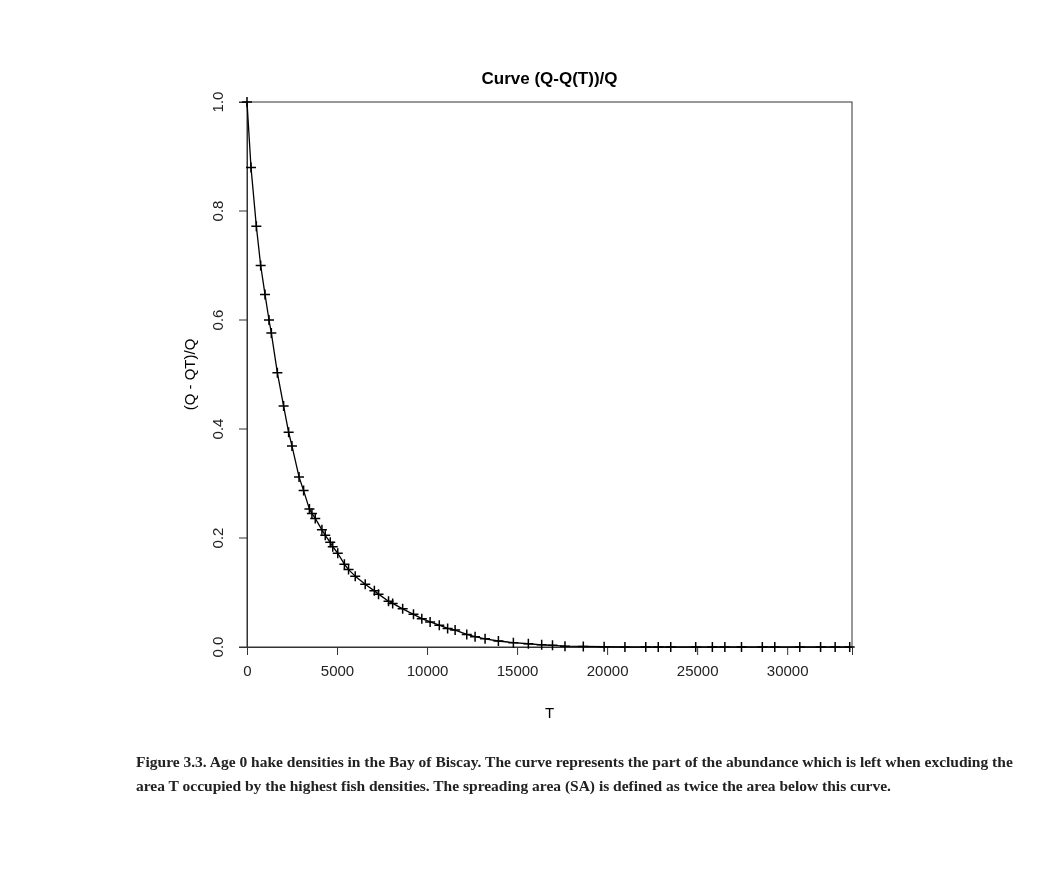 The width and height of the screenshot is (1043, 872). I want to click on x-tick-label: 5000, so click(337, 670).